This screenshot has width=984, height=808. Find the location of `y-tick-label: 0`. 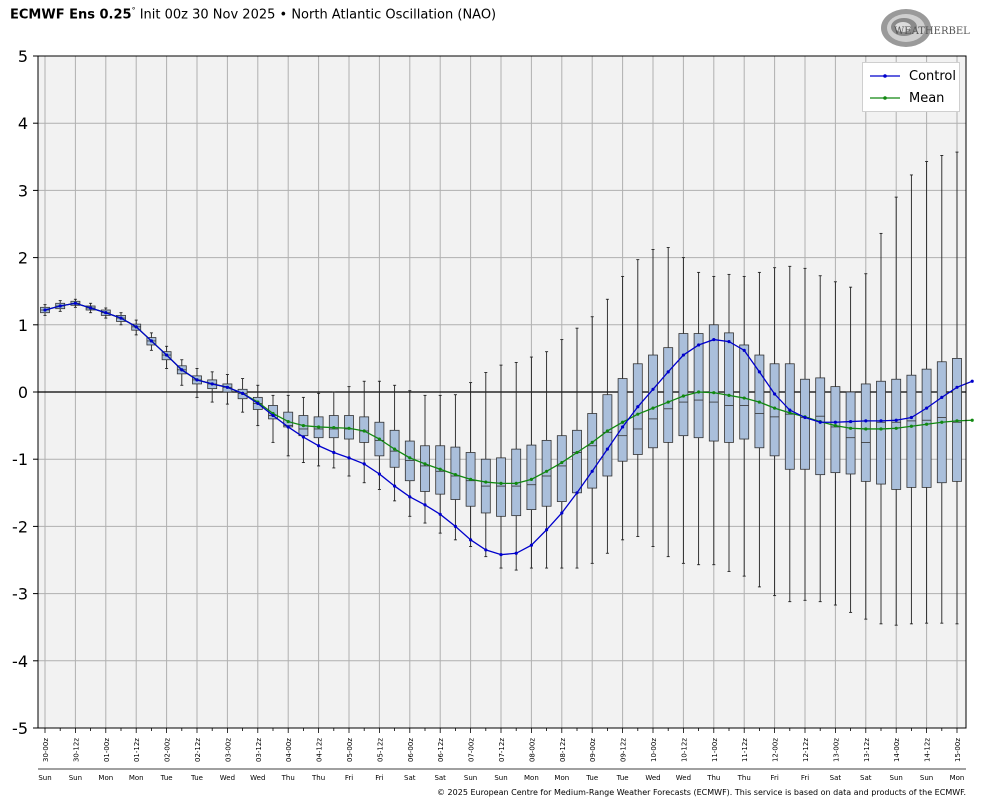

y-tick-label: 0 is located at coordinates (23, 392).